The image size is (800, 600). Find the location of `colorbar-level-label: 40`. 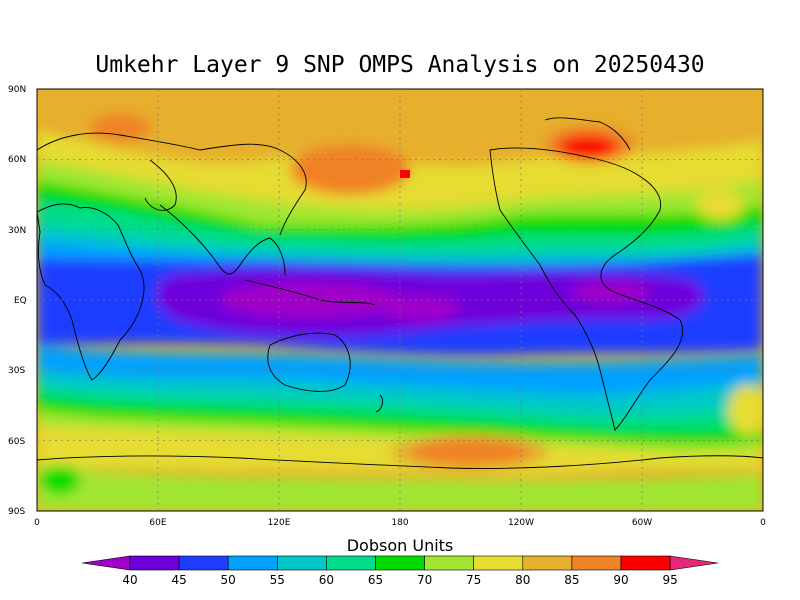

colorbar-level-label: 40 is located at coordinates (129, 580).